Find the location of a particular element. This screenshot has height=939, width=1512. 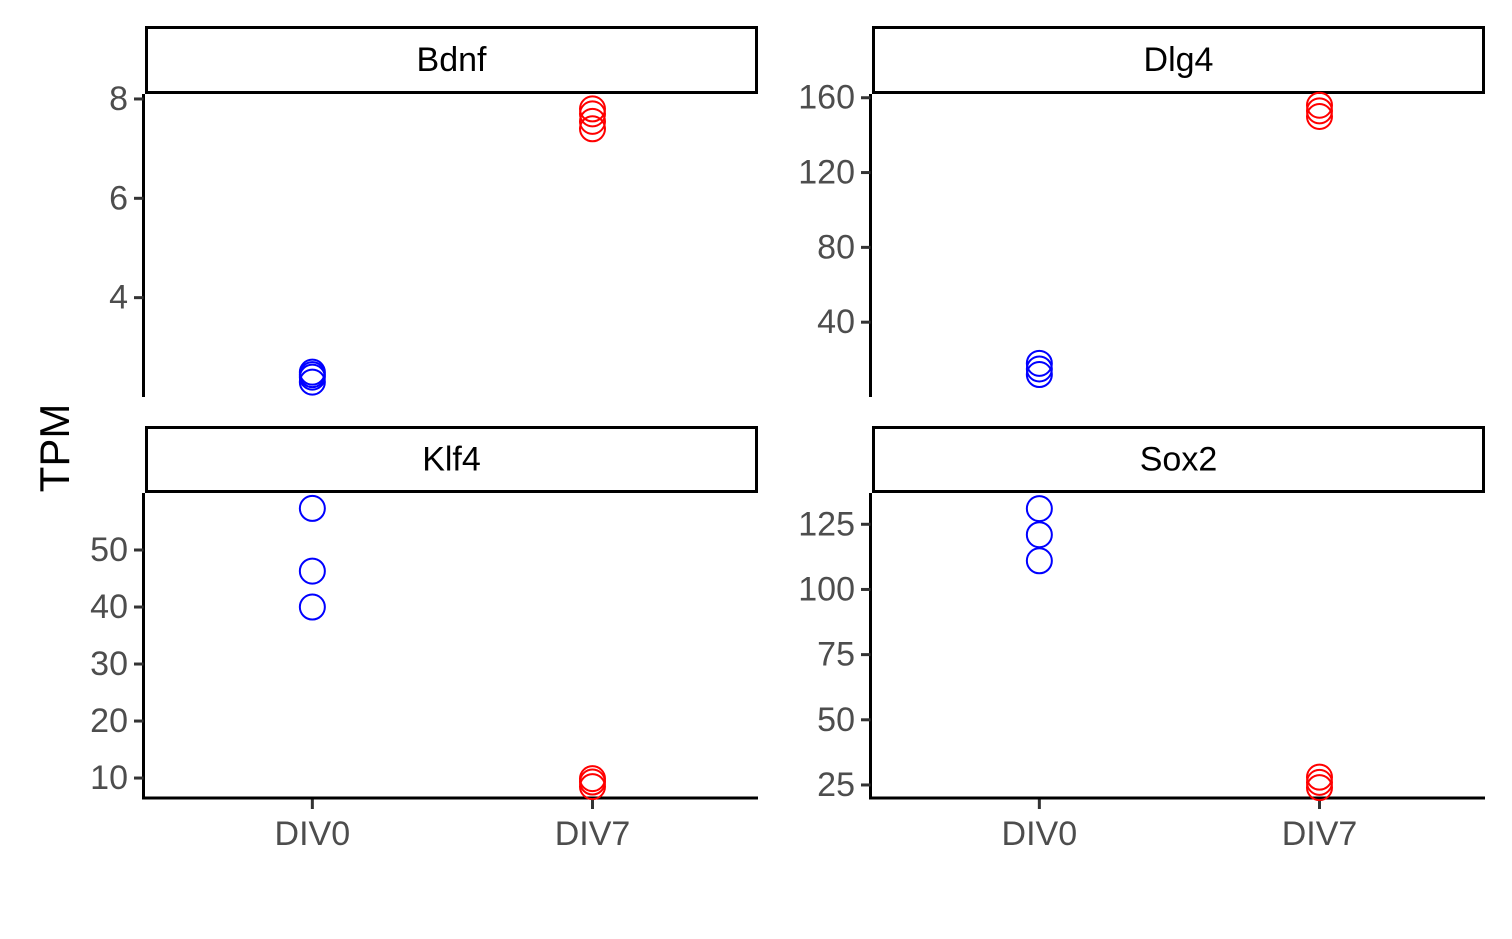

y-tick-label-sox2: 125 is located at coordinates (826, 524).